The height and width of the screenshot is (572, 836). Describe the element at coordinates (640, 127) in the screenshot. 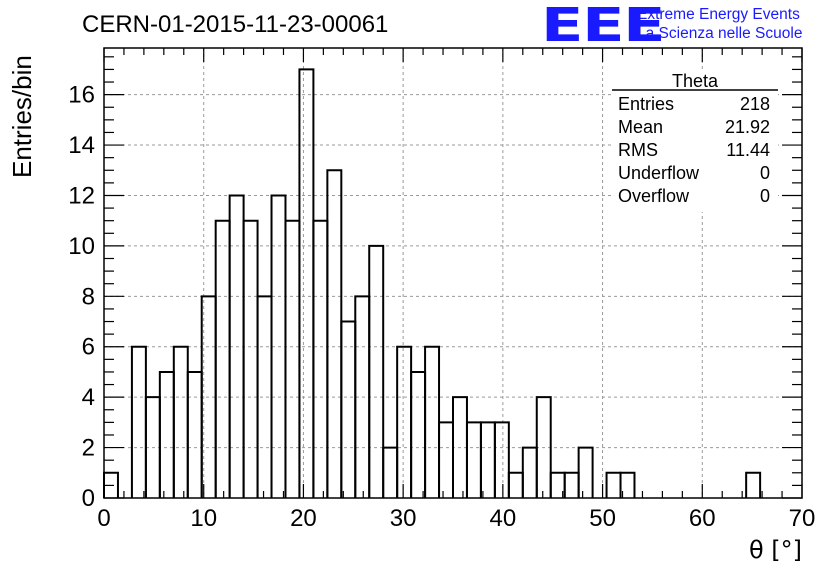

I see `stats-row-label: Mean` at that location.